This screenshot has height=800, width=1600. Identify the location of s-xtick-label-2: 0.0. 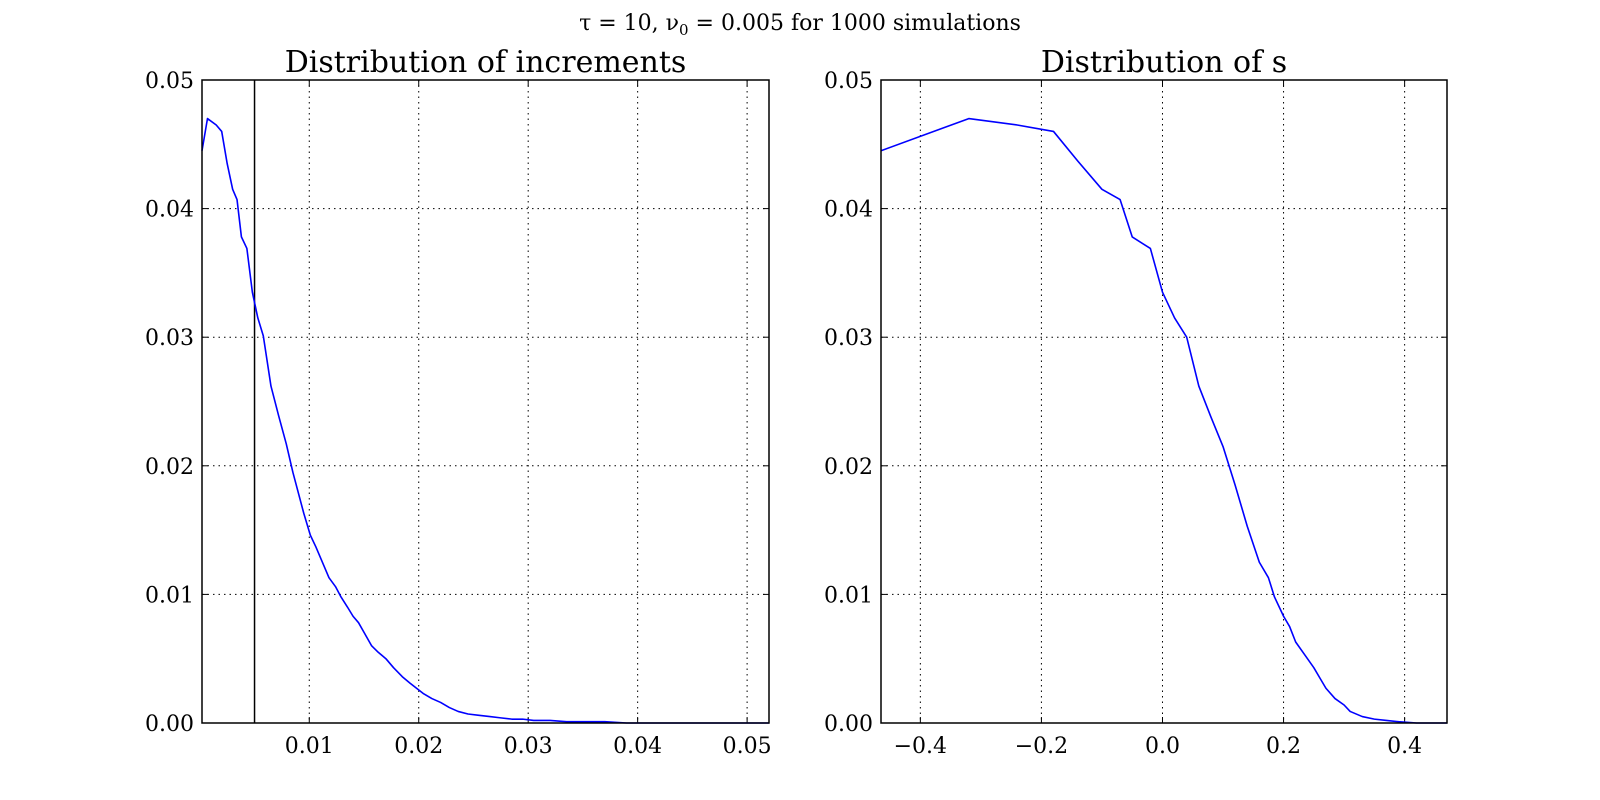
(1162, 746).